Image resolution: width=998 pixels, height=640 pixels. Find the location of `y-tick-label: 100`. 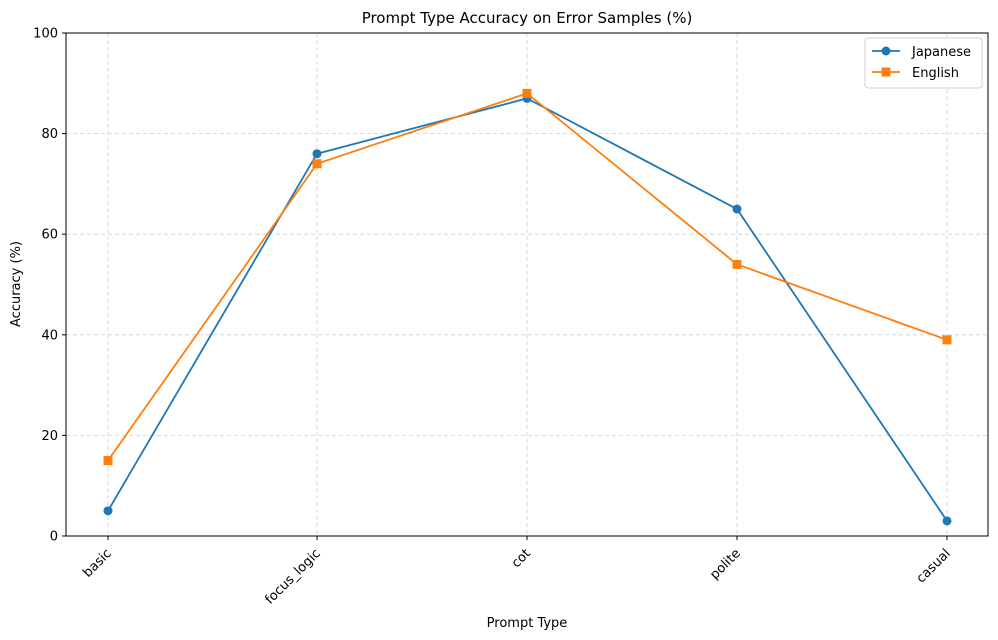

y-tick-label: 100 is located at coordinates (45, 34).